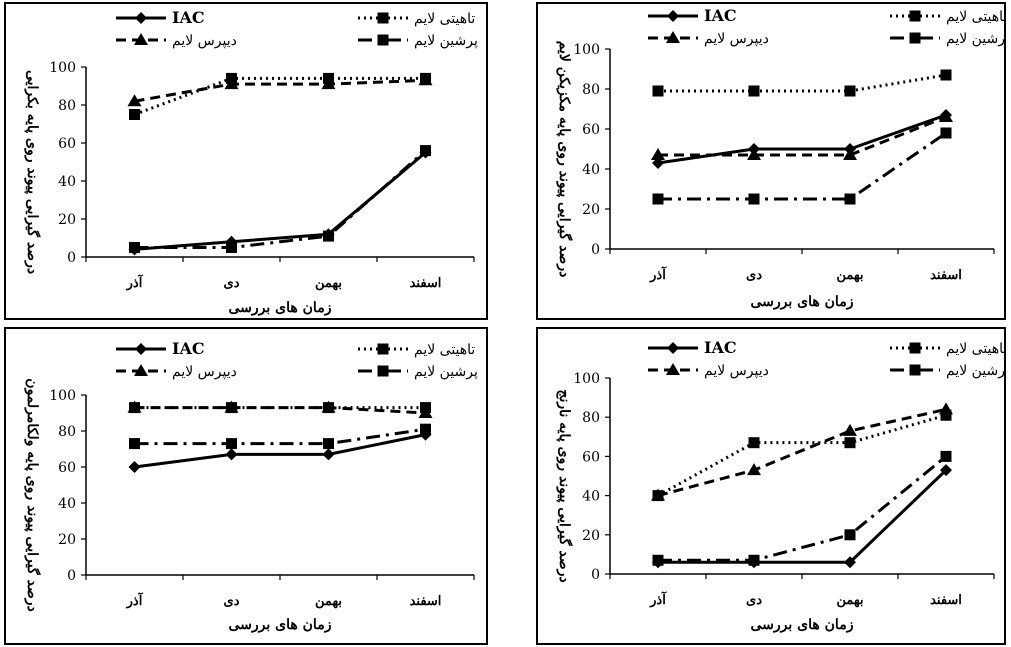  I want to click on x-tick-label: بهمن, so click(849, 275).